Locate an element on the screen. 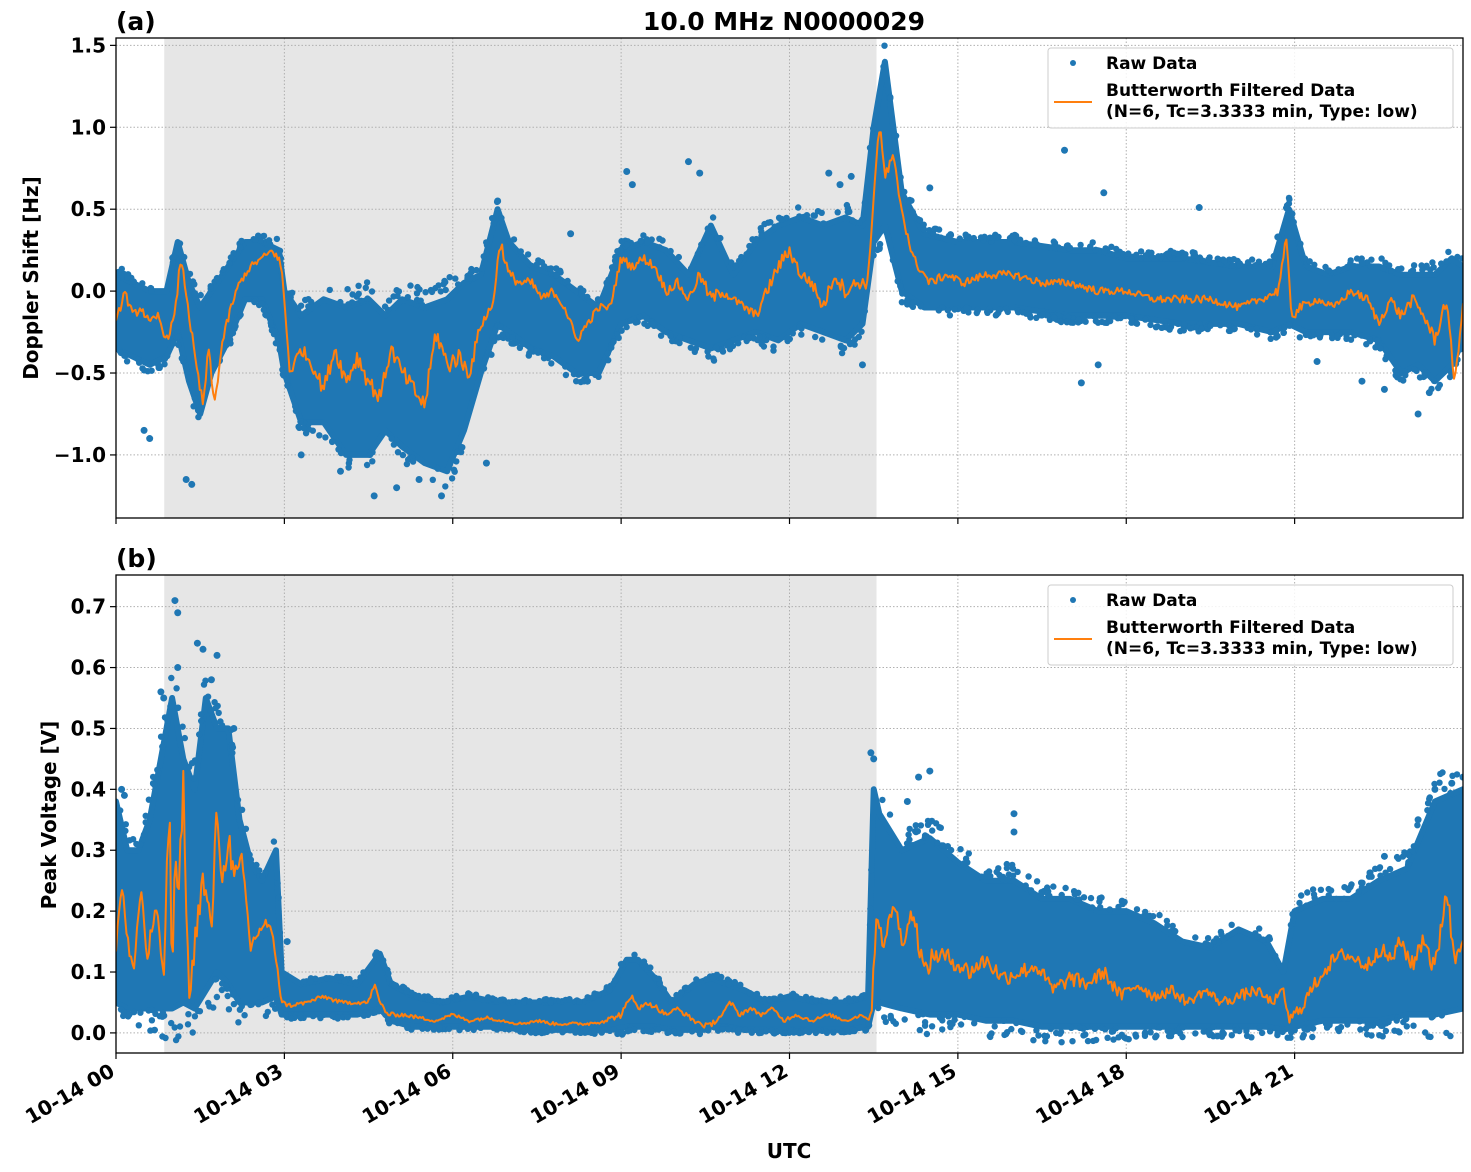 This screenshot has width=1471, height=1172. x-tick-label: 10-14 21 is located at coordinates (1249, 1094).